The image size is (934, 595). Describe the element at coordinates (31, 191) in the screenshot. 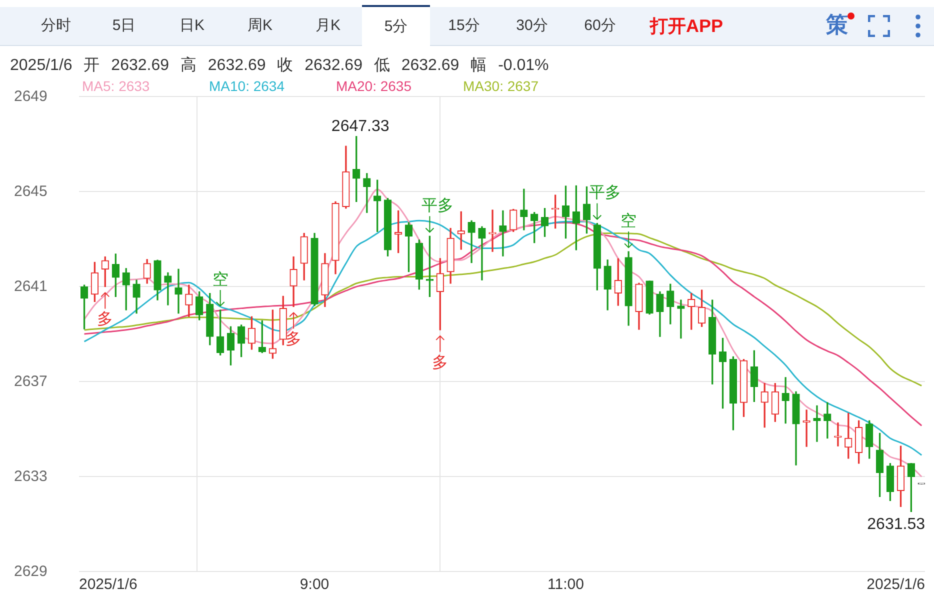

I see `y-tick-label: 2645` at that location.